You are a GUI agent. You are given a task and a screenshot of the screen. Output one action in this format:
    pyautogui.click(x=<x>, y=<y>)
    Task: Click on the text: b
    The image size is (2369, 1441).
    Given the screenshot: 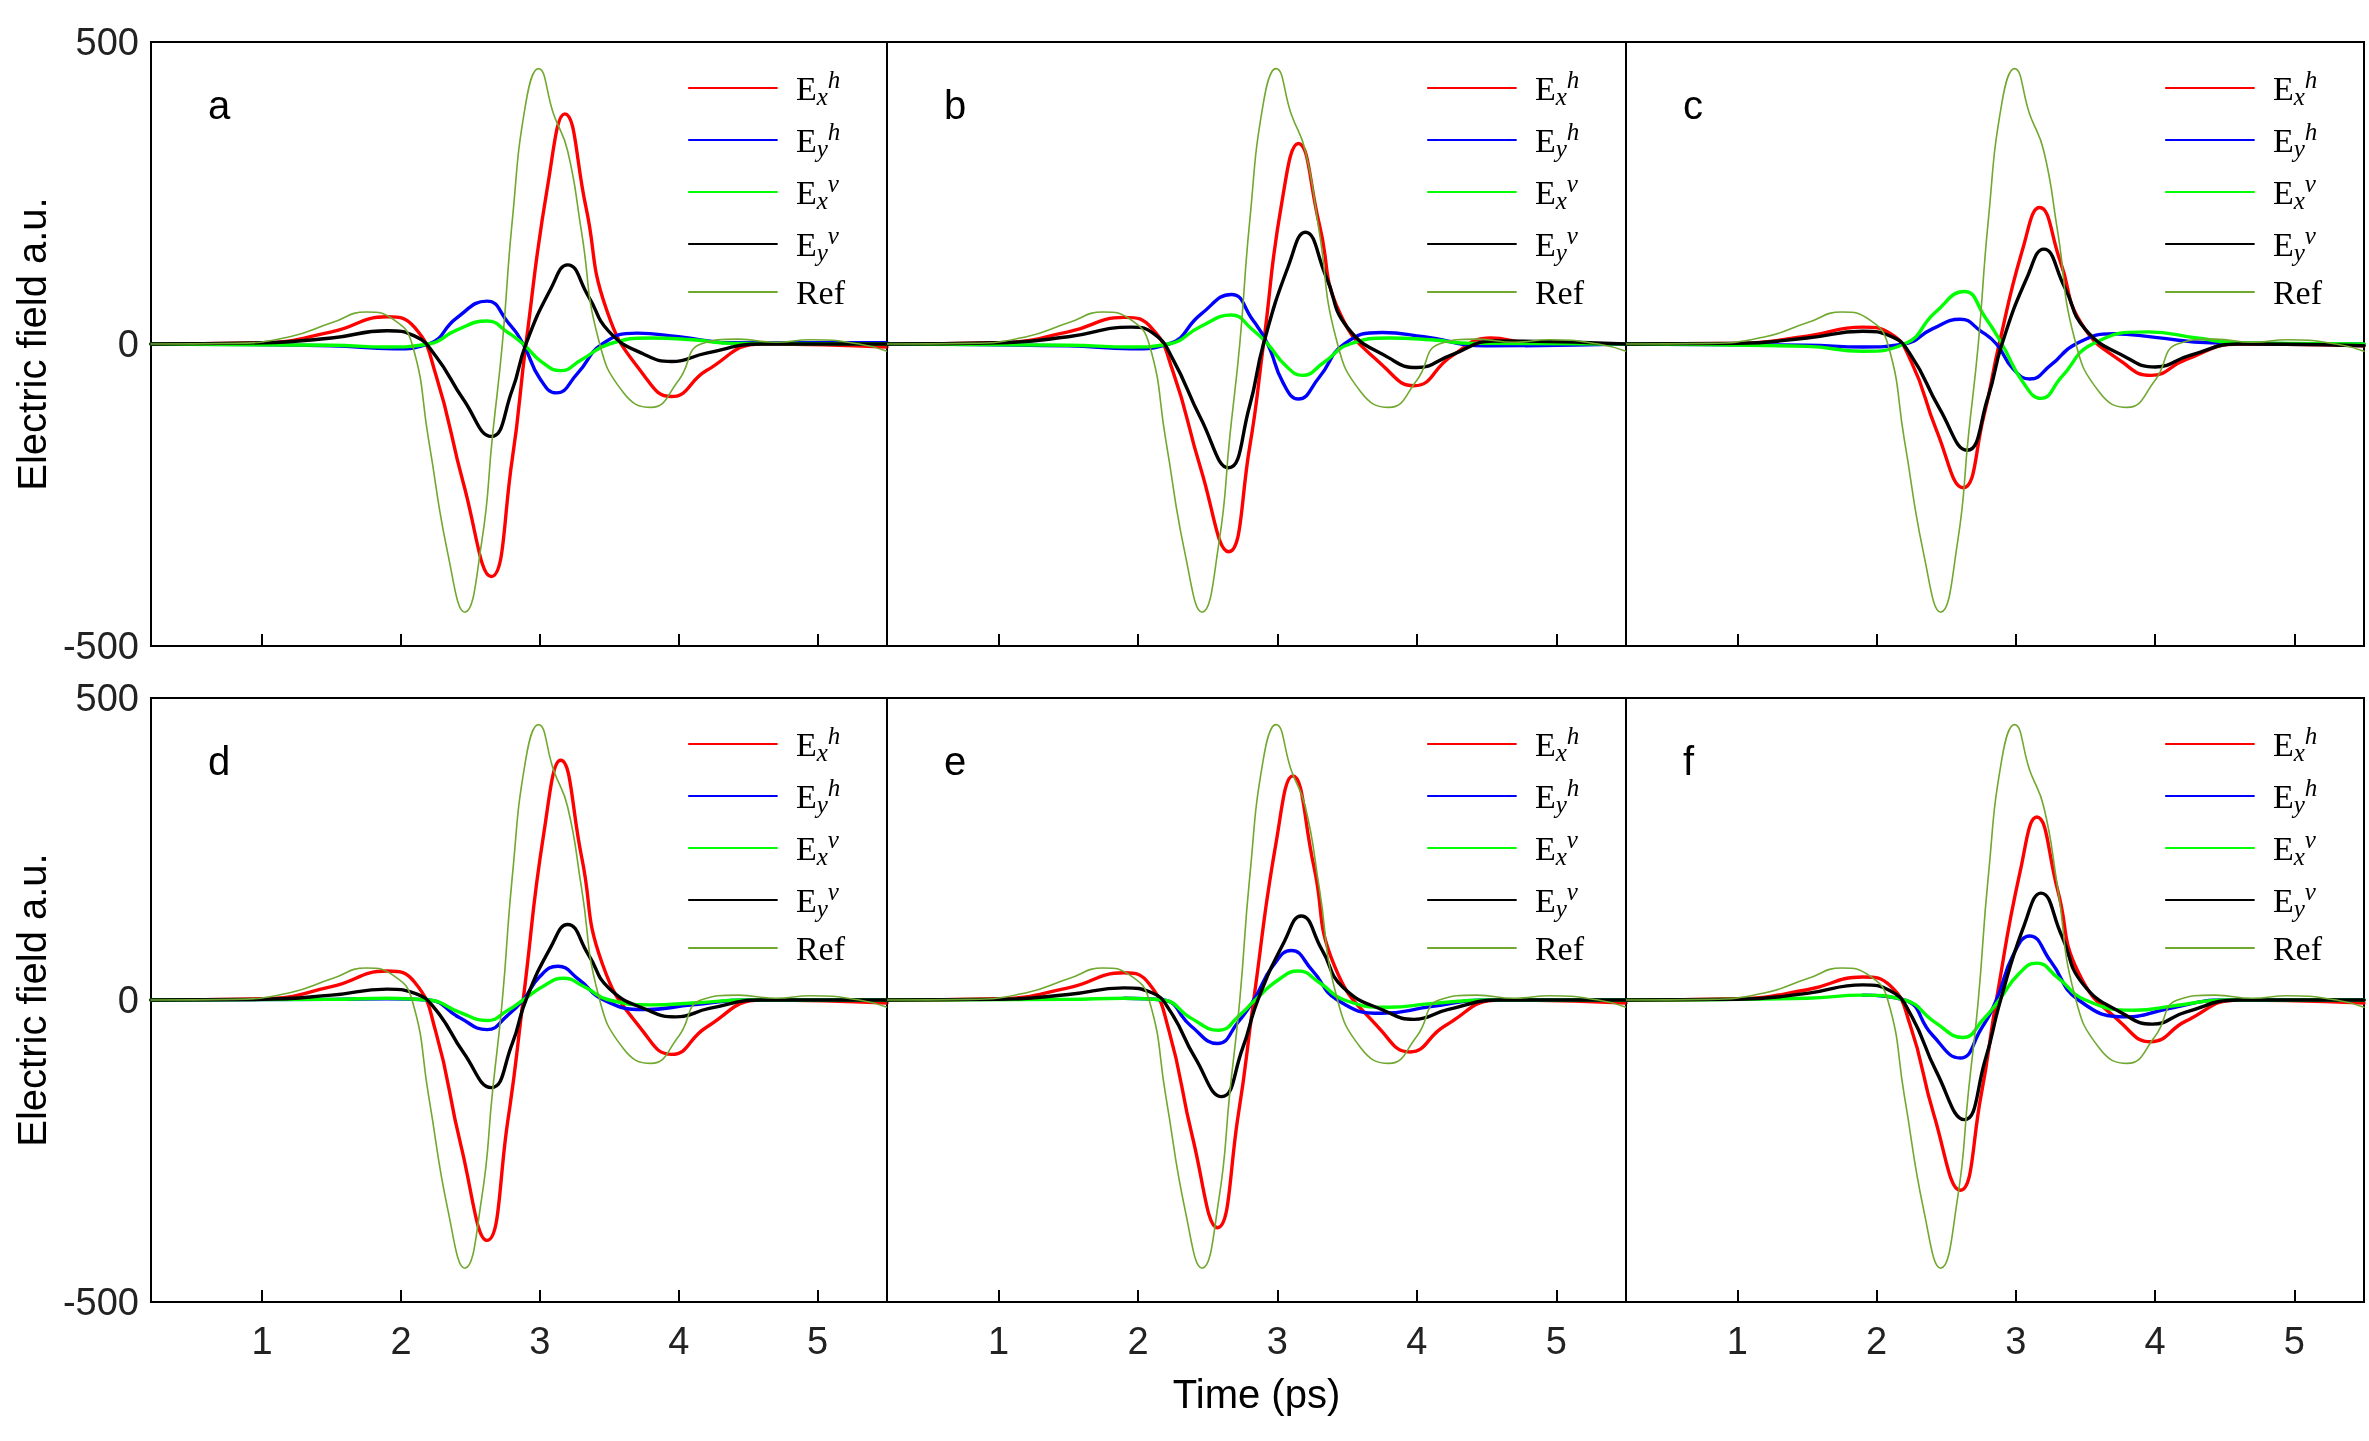 What is the action you would take?
    pyautogui.click(x=955, y=105)
    